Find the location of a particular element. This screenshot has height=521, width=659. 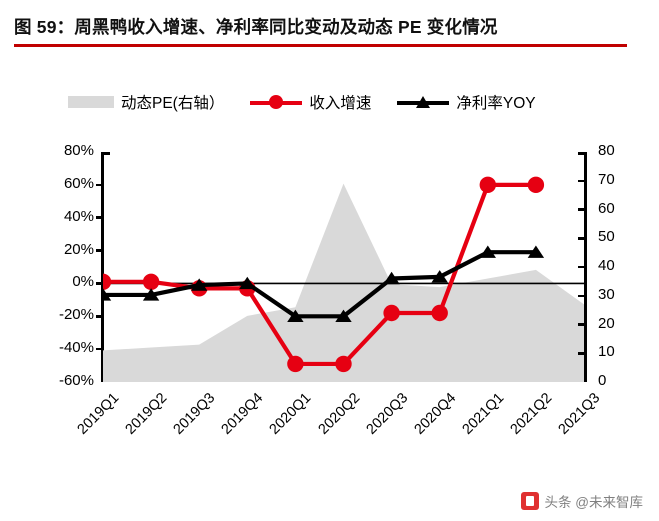

series-line-margin is located at coordinates (320, 284).